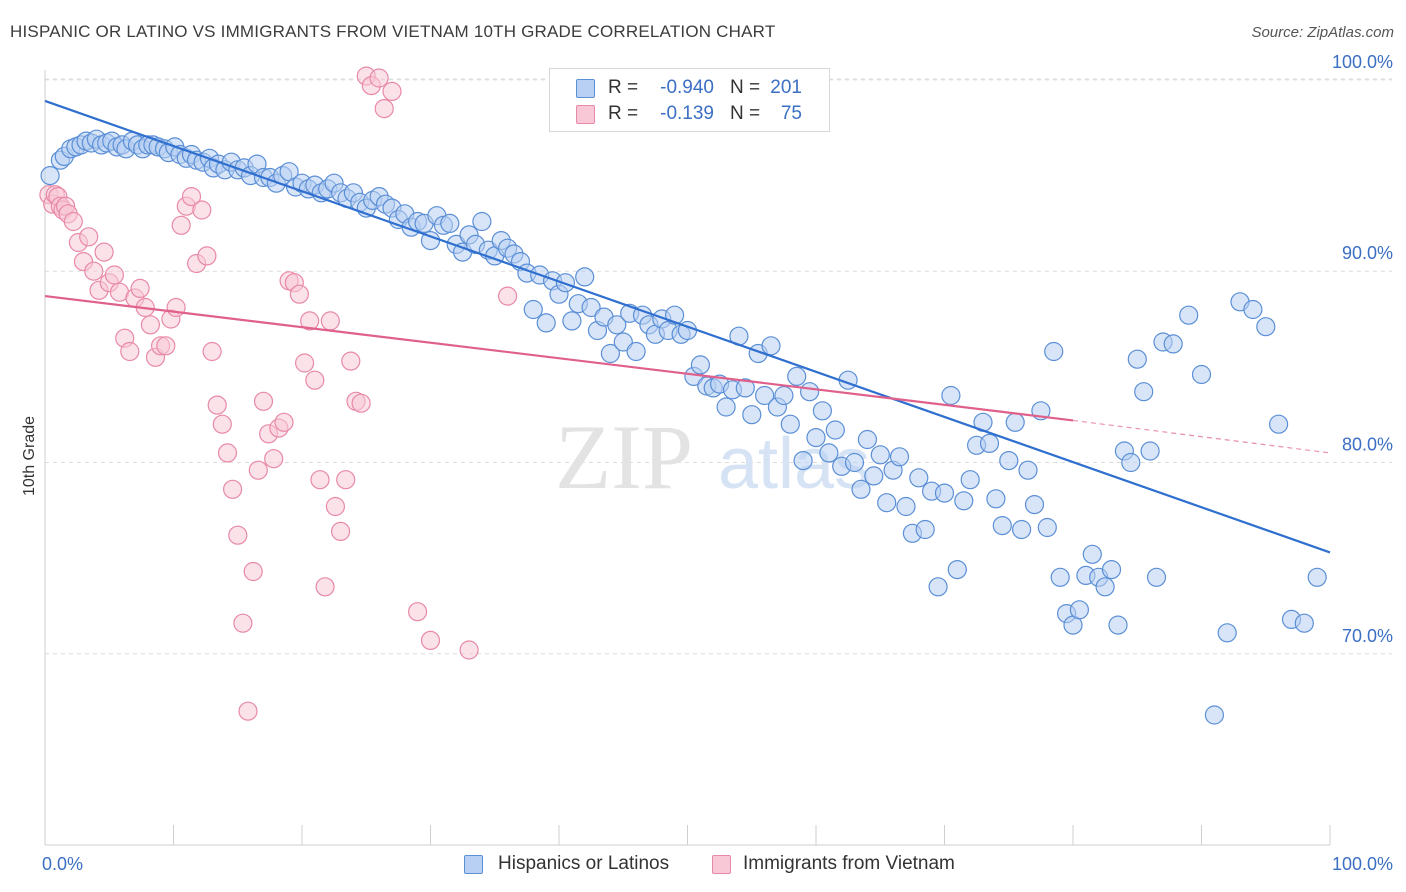 Image resolution: width=1406 pixels, height=892 pixels. Describe the element at coordinates (849, 863) in the screenshot. I see `legend-label: Immigrants from Vietnam` at that location.